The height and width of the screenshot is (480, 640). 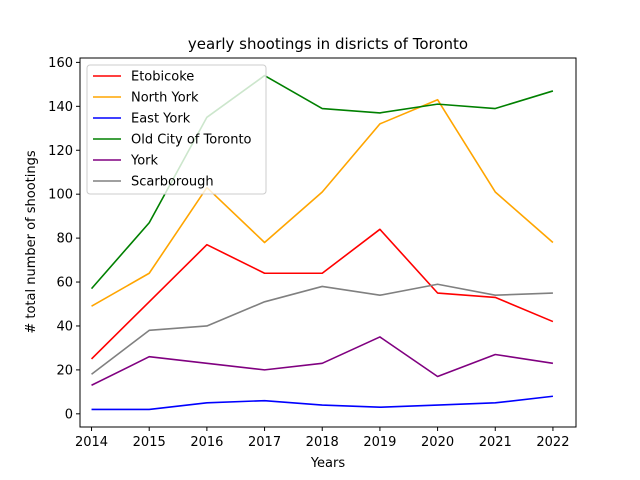 I want to click on x-tick-label: 2022, so click(x=552, y=442).